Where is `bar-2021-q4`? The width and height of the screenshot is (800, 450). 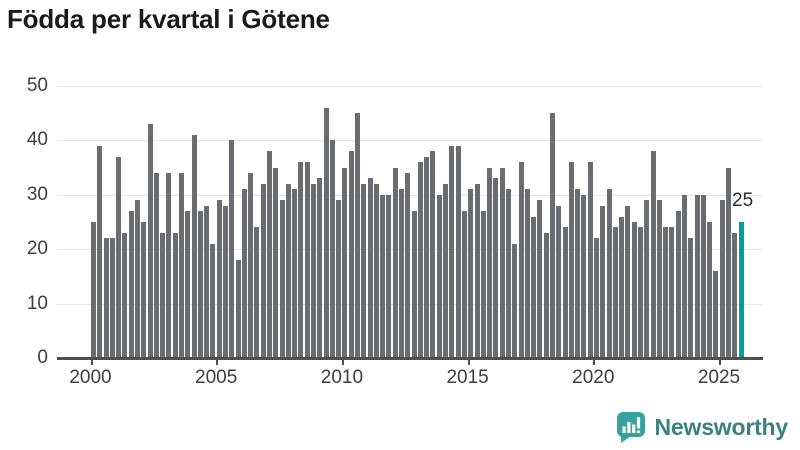 bar-2021-q4 is located at coordinates (640, 292).